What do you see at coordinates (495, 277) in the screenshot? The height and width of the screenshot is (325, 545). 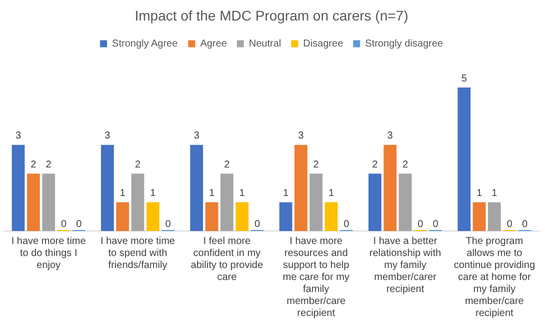 I see `x-tick-label: The program allows me to continue providing care at home for my family member/care recipient` at bounding box center [495, 277].